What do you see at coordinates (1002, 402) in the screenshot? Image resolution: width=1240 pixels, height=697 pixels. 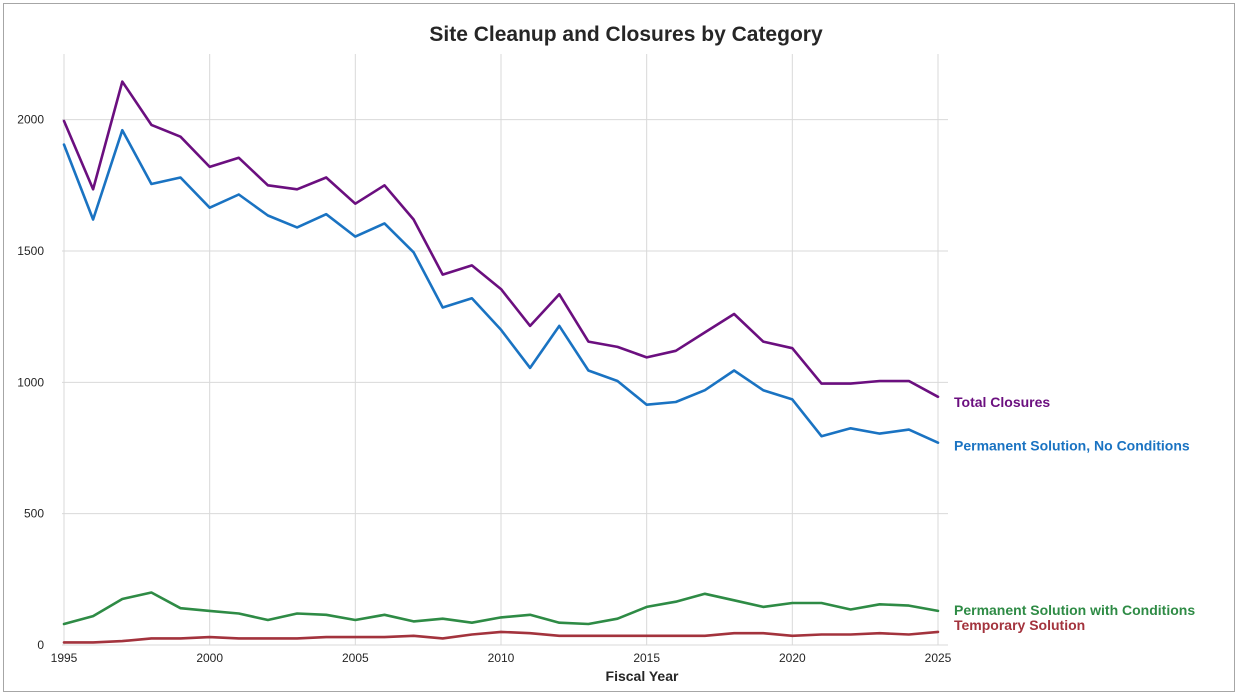 I see `series-label-total-closures: Total Closures` at bounding box center [1002, 402].